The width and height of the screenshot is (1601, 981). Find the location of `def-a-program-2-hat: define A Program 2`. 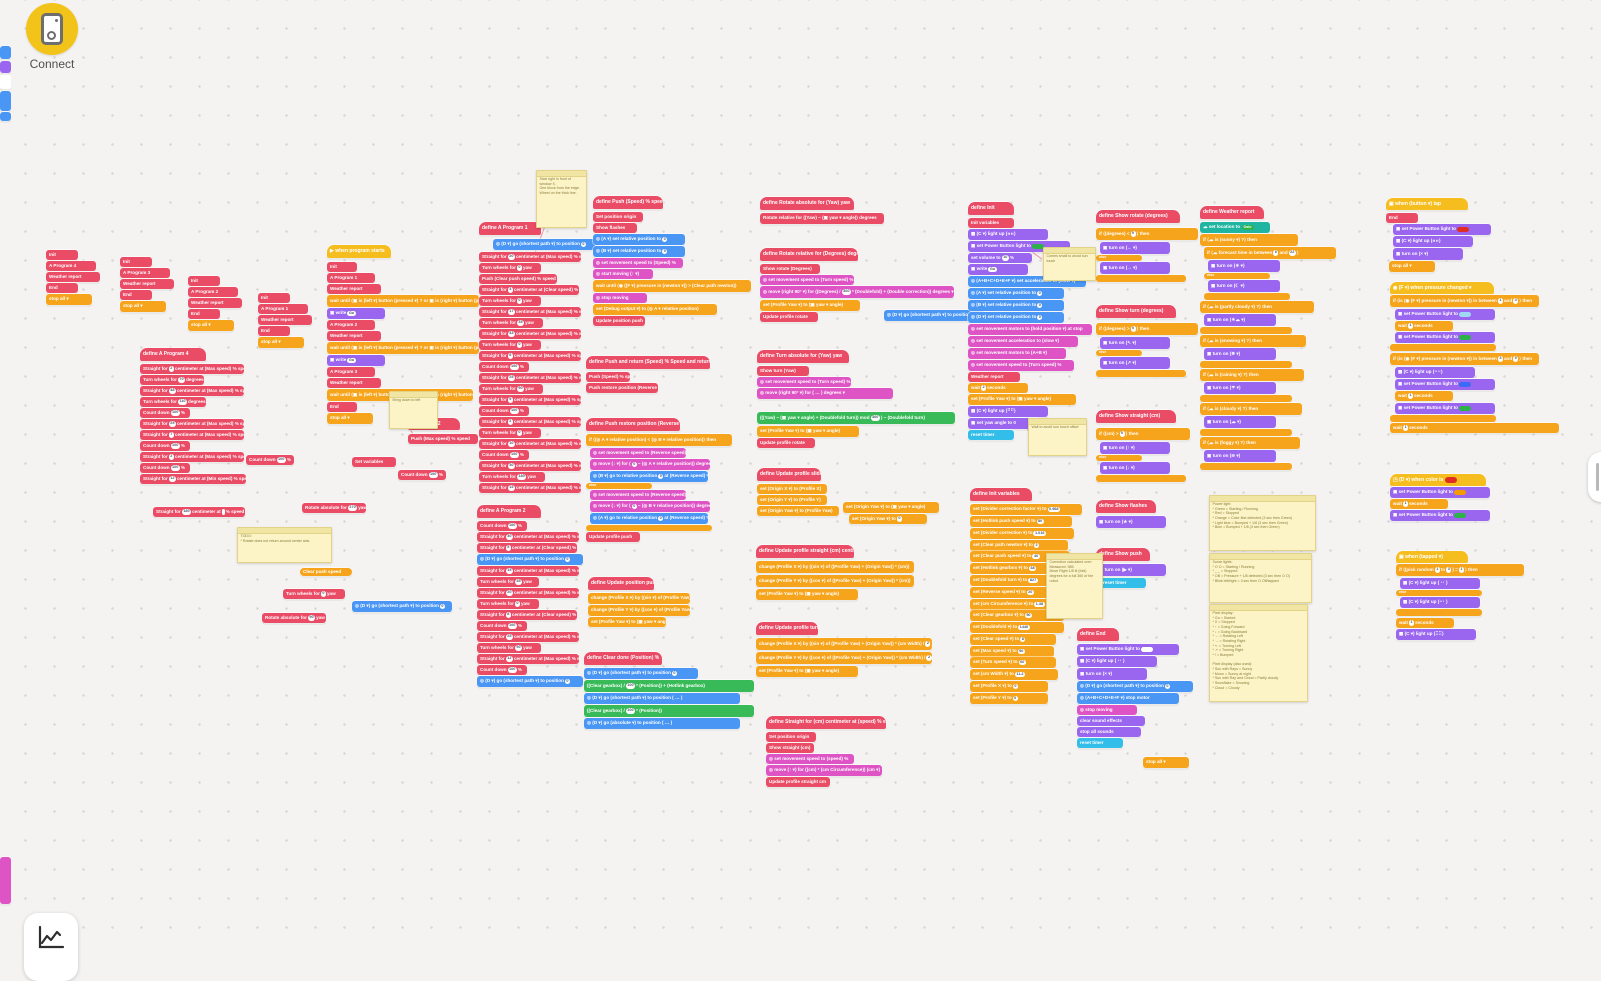

def-a-program-2-hat: define A Program 2 is located at coordinates (509, 511).